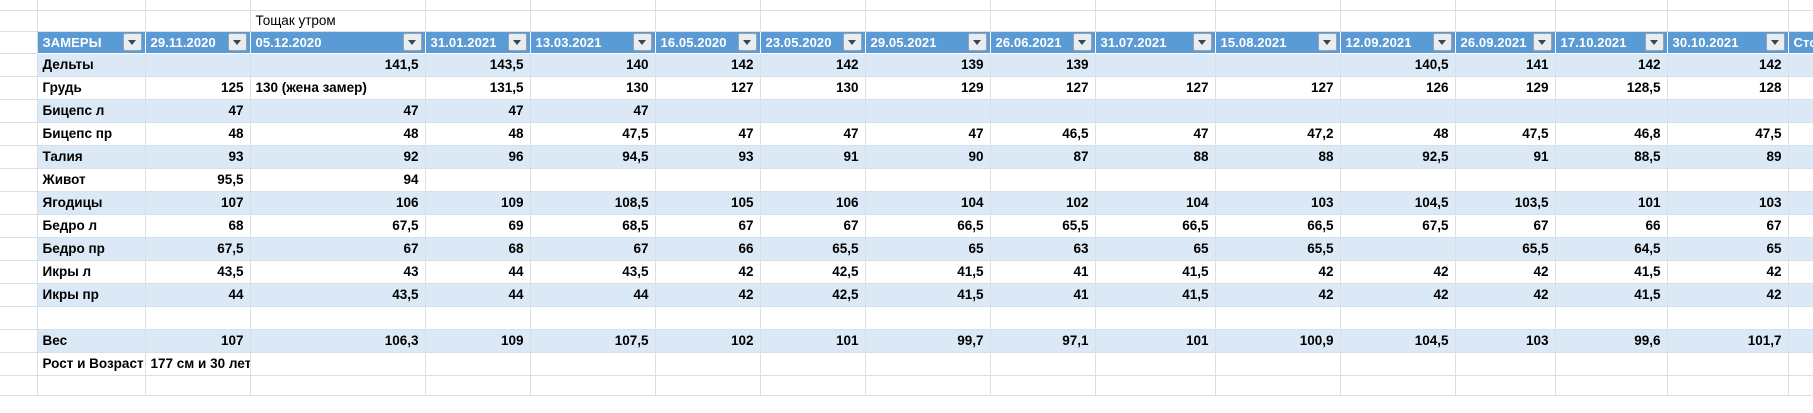 This screenshot has height=413, width=1813. I want to click on cell: 102, so click(708, 341).